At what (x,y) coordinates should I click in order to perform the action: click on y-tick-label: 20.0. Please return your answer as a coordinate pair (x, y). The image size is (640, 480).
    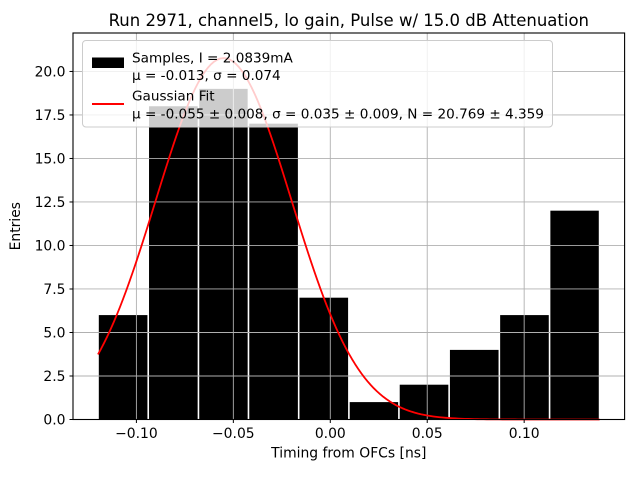
    Looking at the image, I should click on (50, 72).